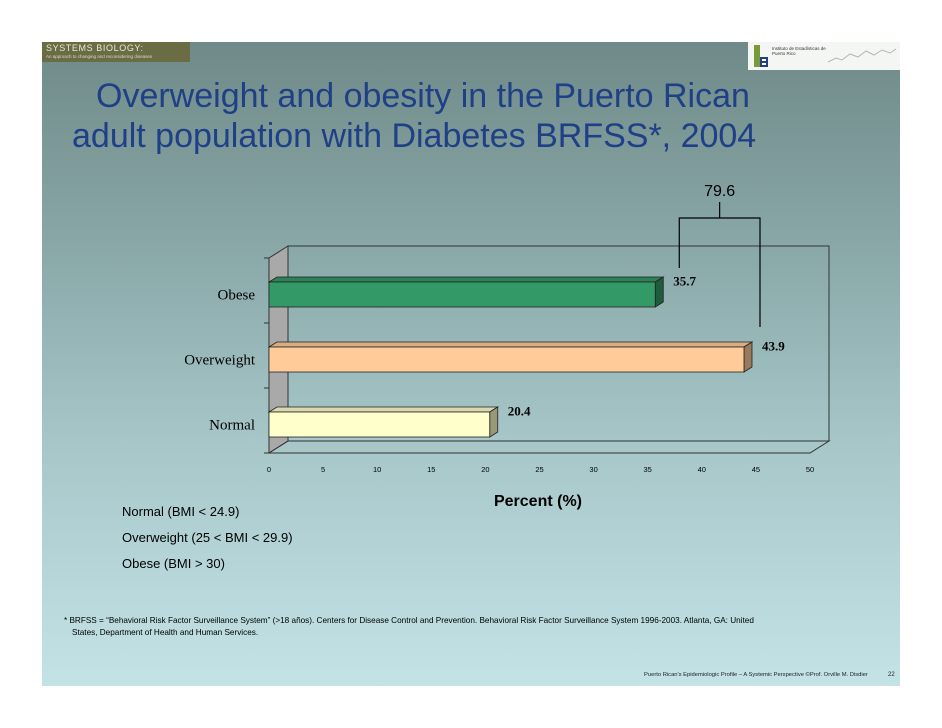  I want to click on category-label: Obese, so click(237, 296).